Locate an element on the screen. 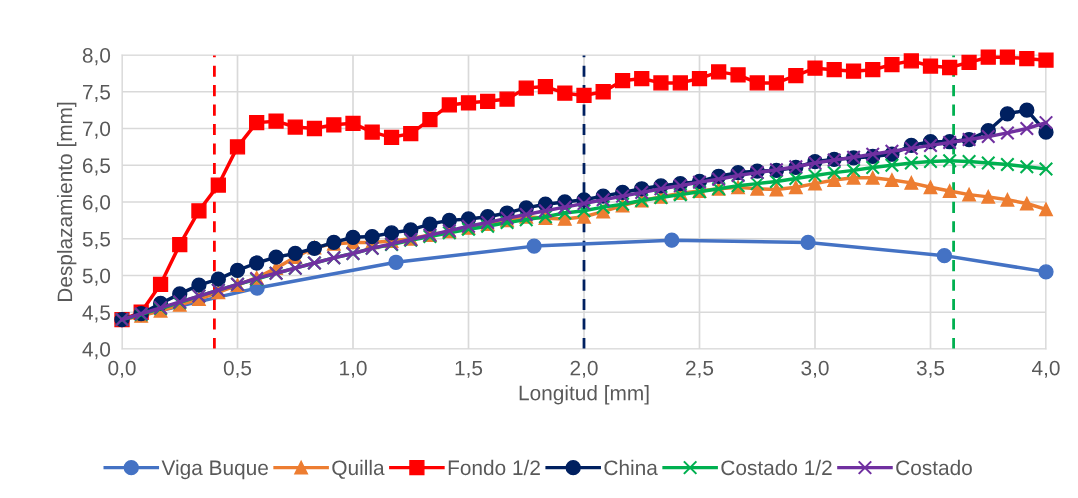 The image size is (1078, 498). legend-label: Costado is located at coordinates (934, 467).